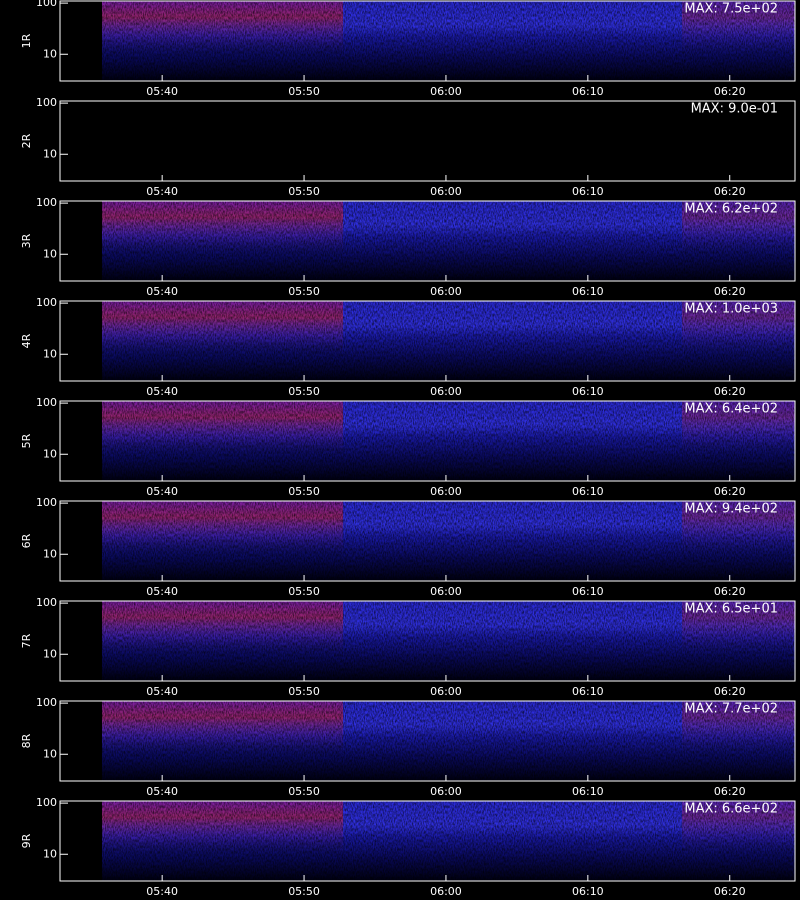  What do you see at coordinates (731, 609) in the screenshot?
I see `max-annotation: MAX: 6.5e+01` at bounding box center [731, 609].